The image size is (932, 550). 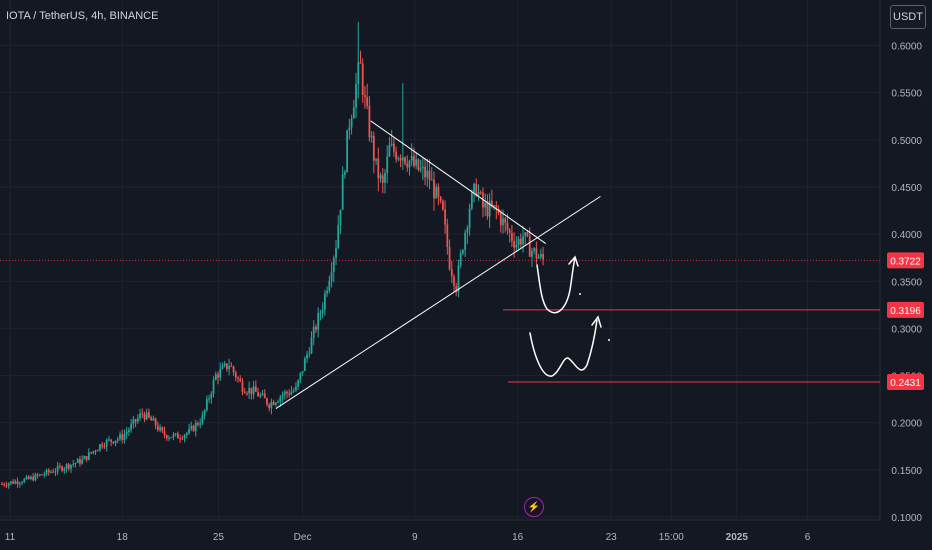 I want to click on x-tick-label: 16, so click(x=518, y=537).